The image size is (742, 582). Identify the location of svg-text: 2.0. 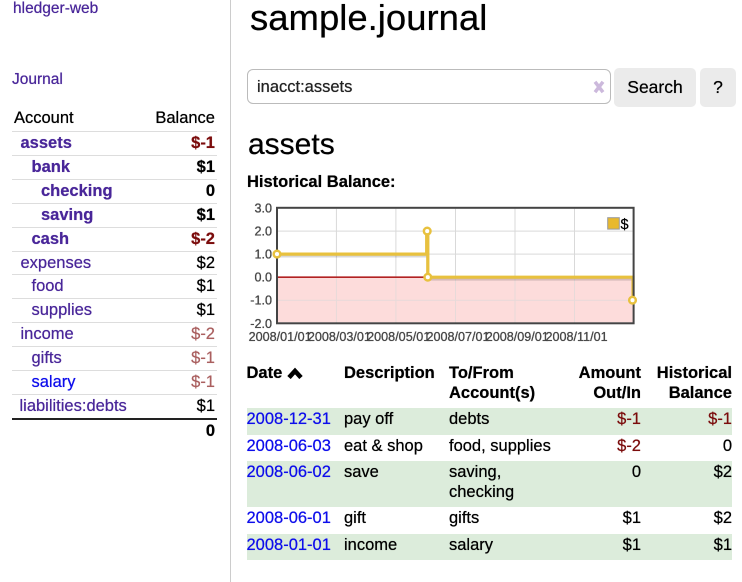
(263, 232).